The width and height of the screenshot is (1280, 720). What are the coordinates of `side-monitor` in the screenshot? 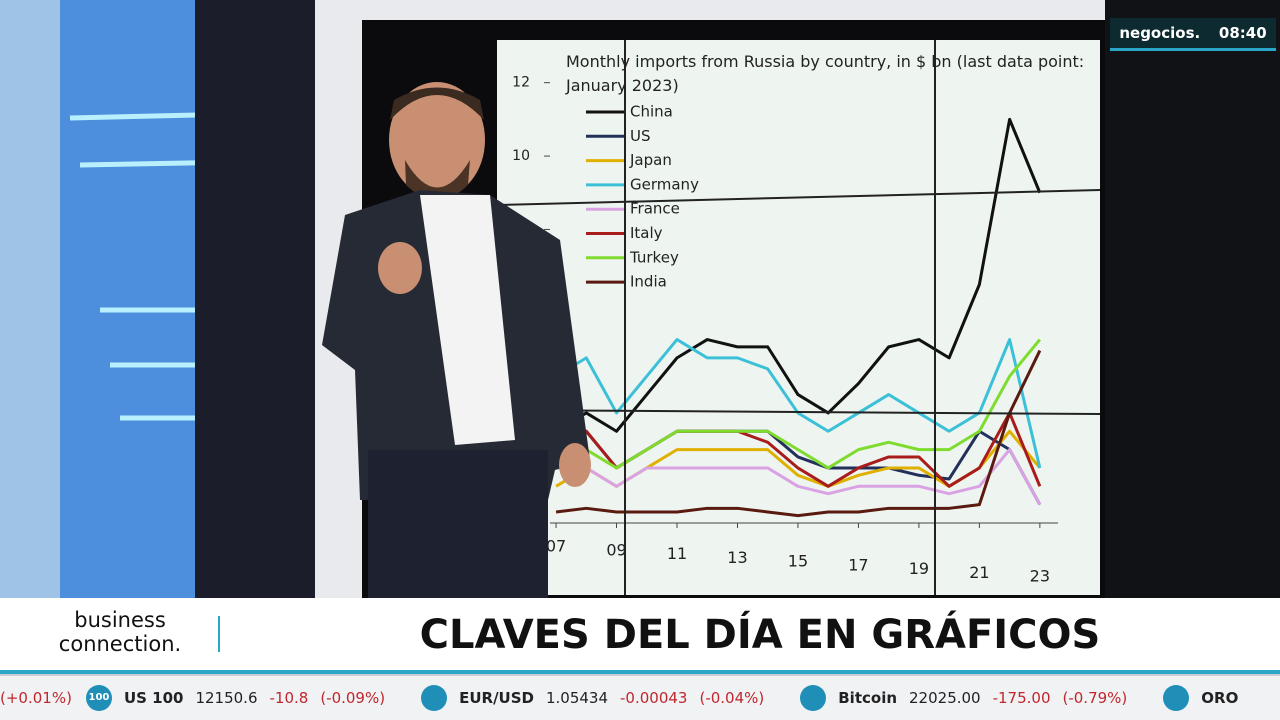 It's located at (1192, 300).